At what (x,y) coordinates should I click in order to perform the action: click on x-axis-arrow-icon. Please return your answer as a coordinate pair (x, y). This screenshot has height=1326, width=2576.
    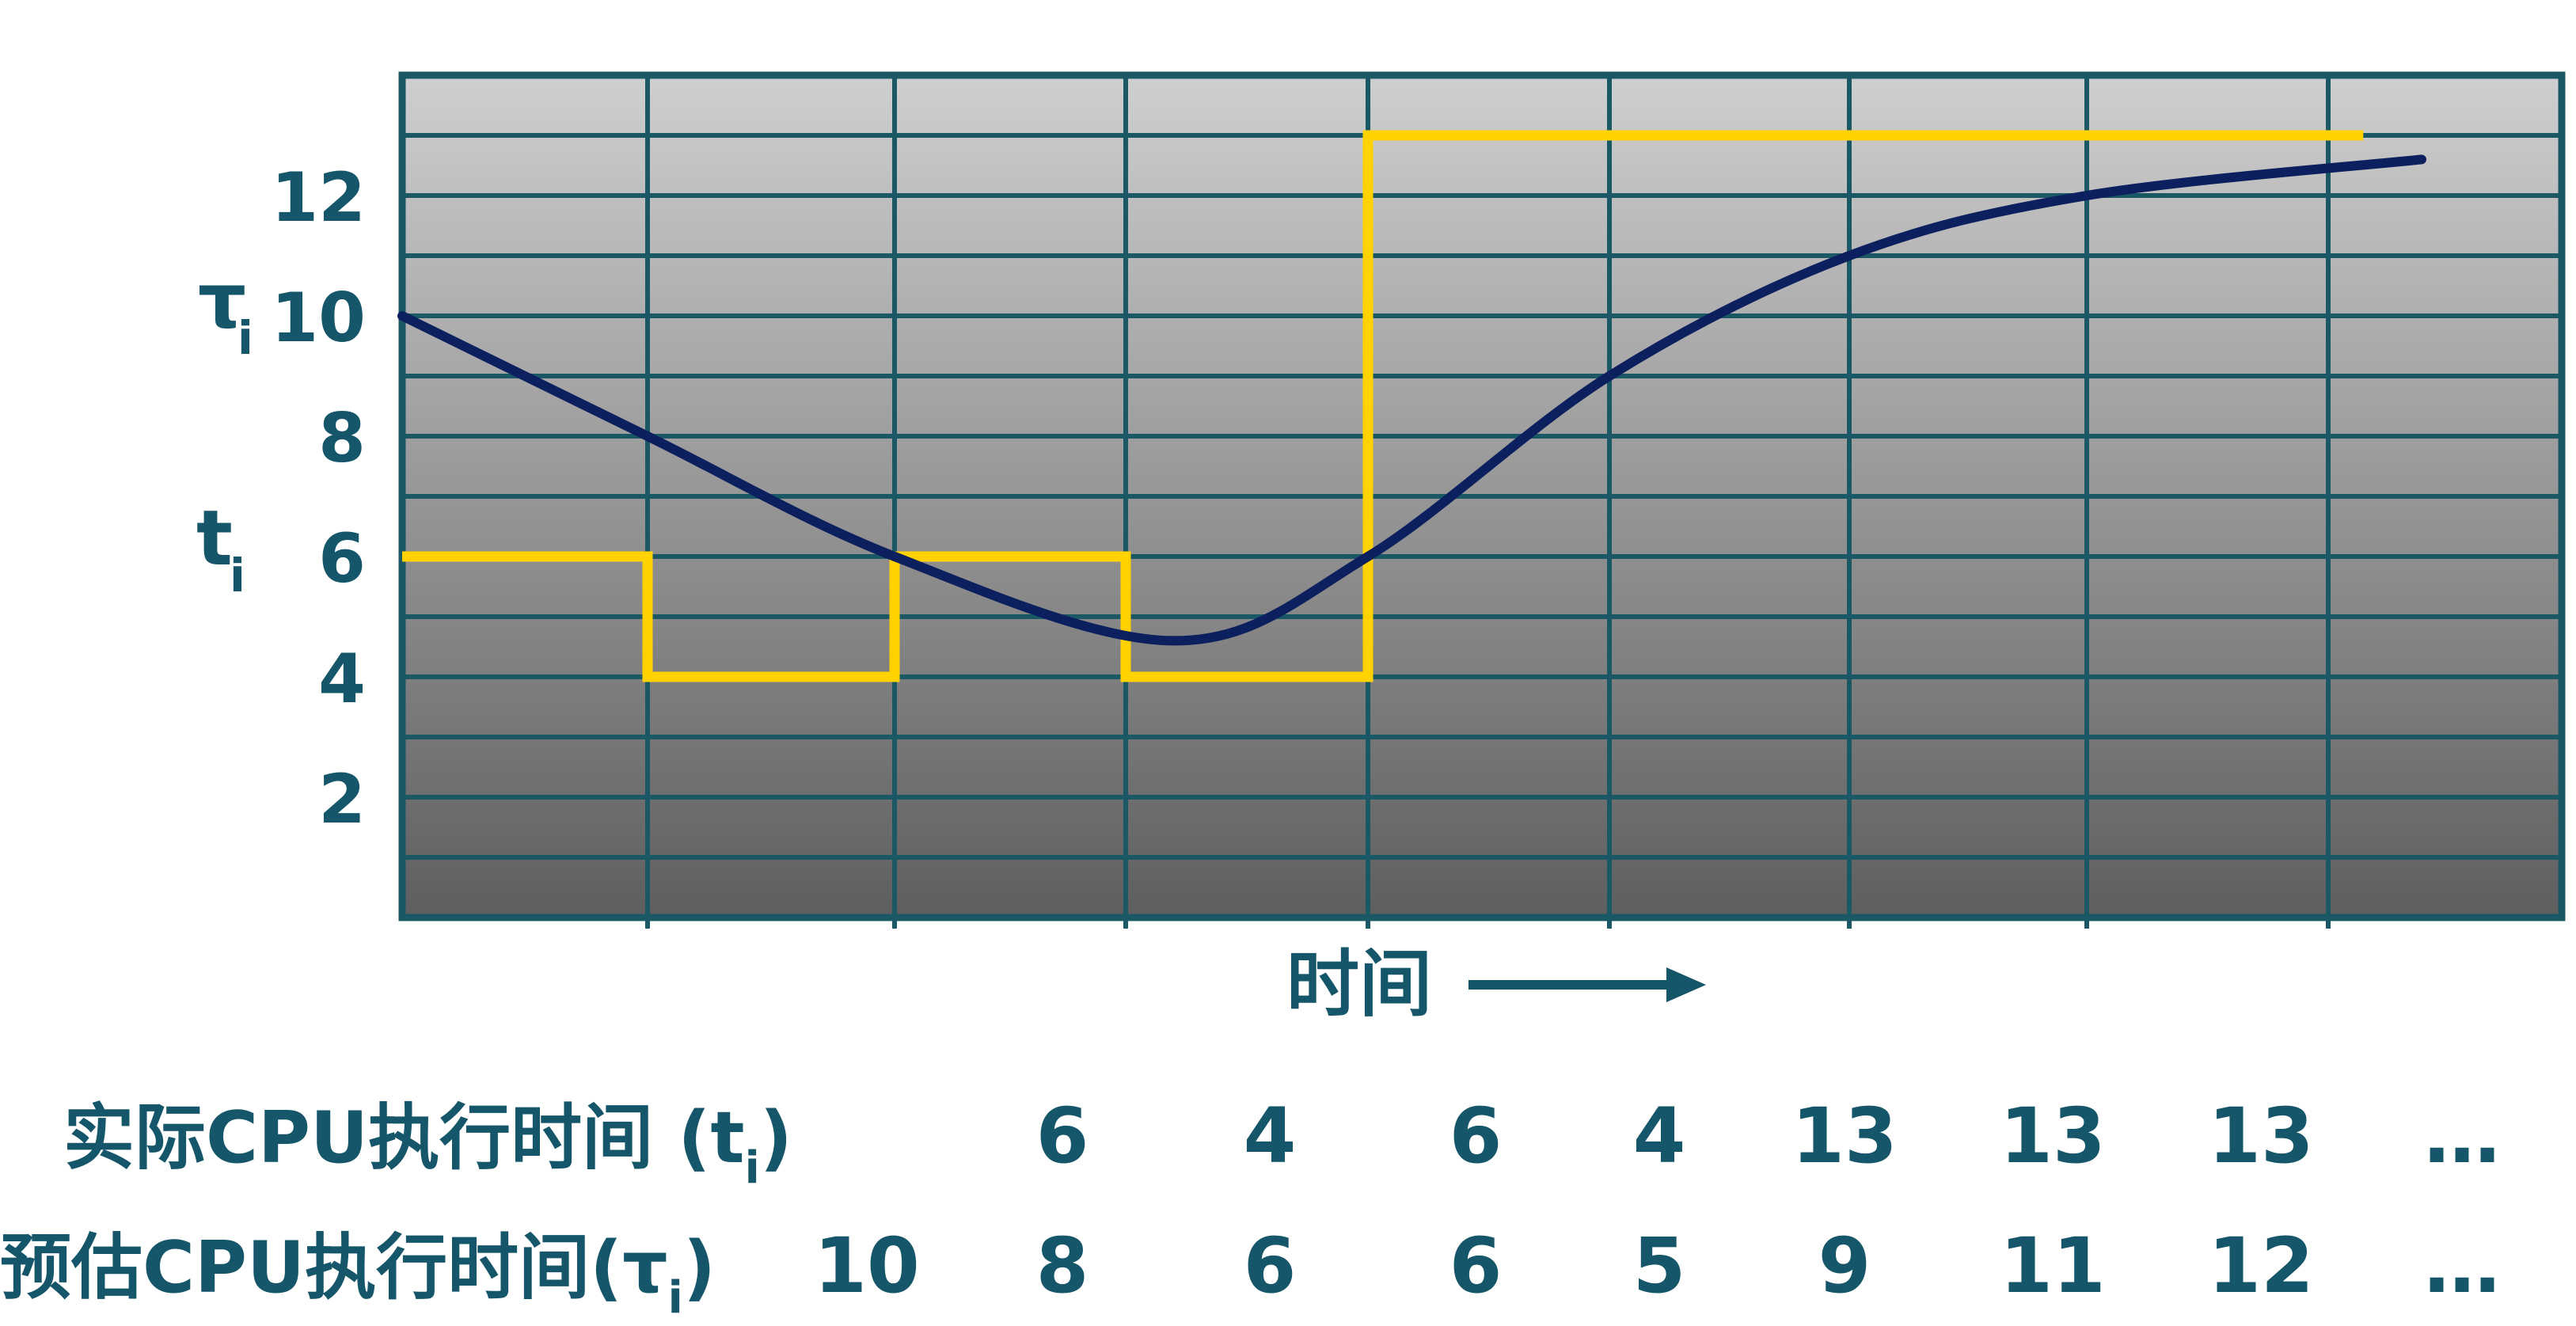
    Looking at the image, I should click on (1587, 984).